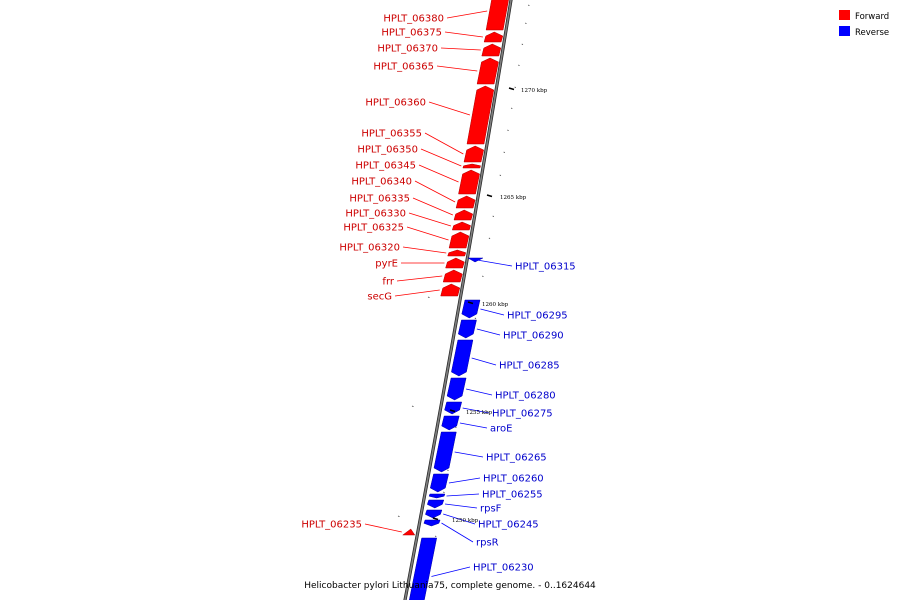  What do you see at coordinates (375, 214) in the screenshot?
I see `gene-label: HPLT_06330` at bounding box center [375, 214].